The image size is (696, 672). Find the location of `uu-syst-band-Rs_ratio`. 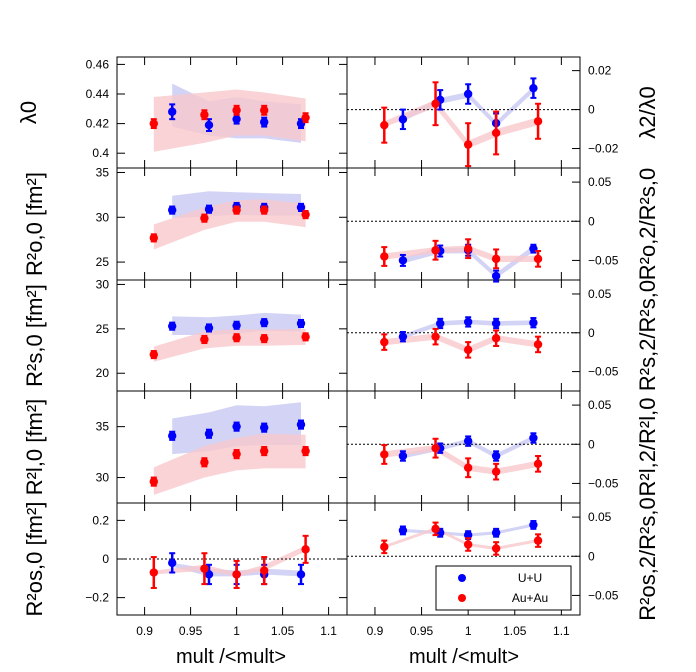

uu-syst-band-Rs_ratio is located at coordinates (468, 329).